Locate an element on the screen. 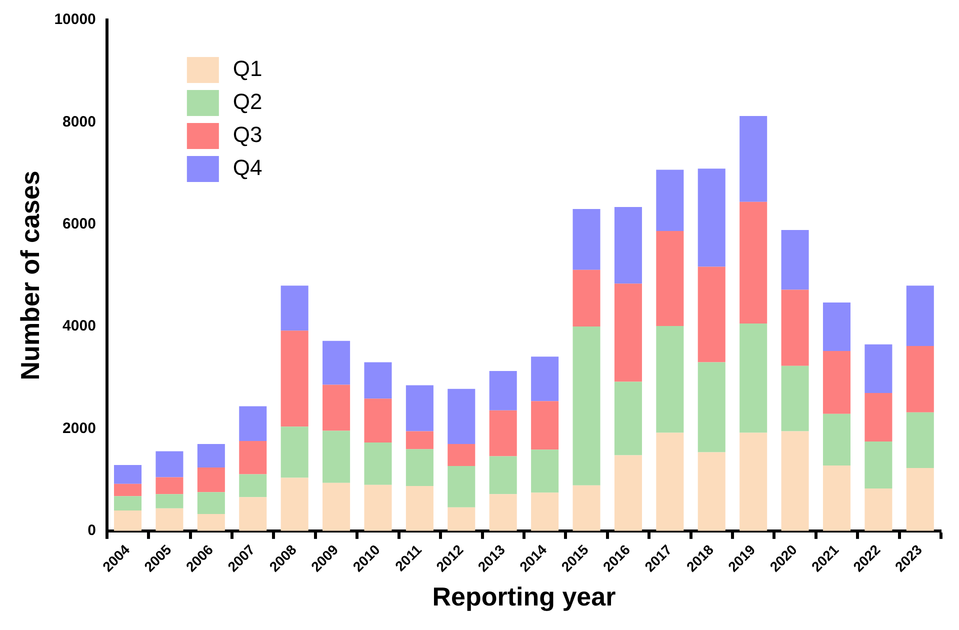 This screenshot has width=959, height=630. legend-label: Q3 is located at coordinates (247, 135).